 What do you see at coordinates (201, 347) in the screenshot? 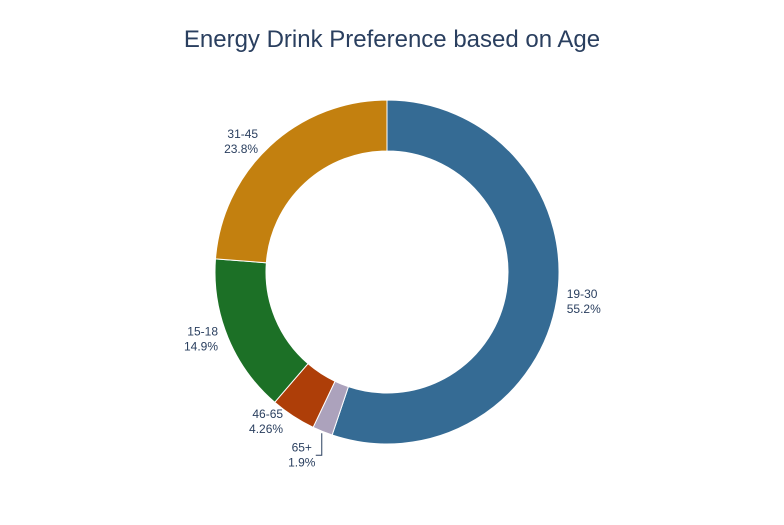
I see `slice-percent-15-18: 14.9%` at bounding box center [201, 347].